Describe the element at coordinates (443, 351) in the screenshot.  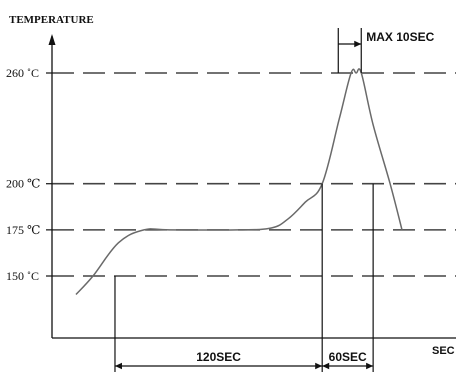
I see `x-axis-label: SEC` at that location.